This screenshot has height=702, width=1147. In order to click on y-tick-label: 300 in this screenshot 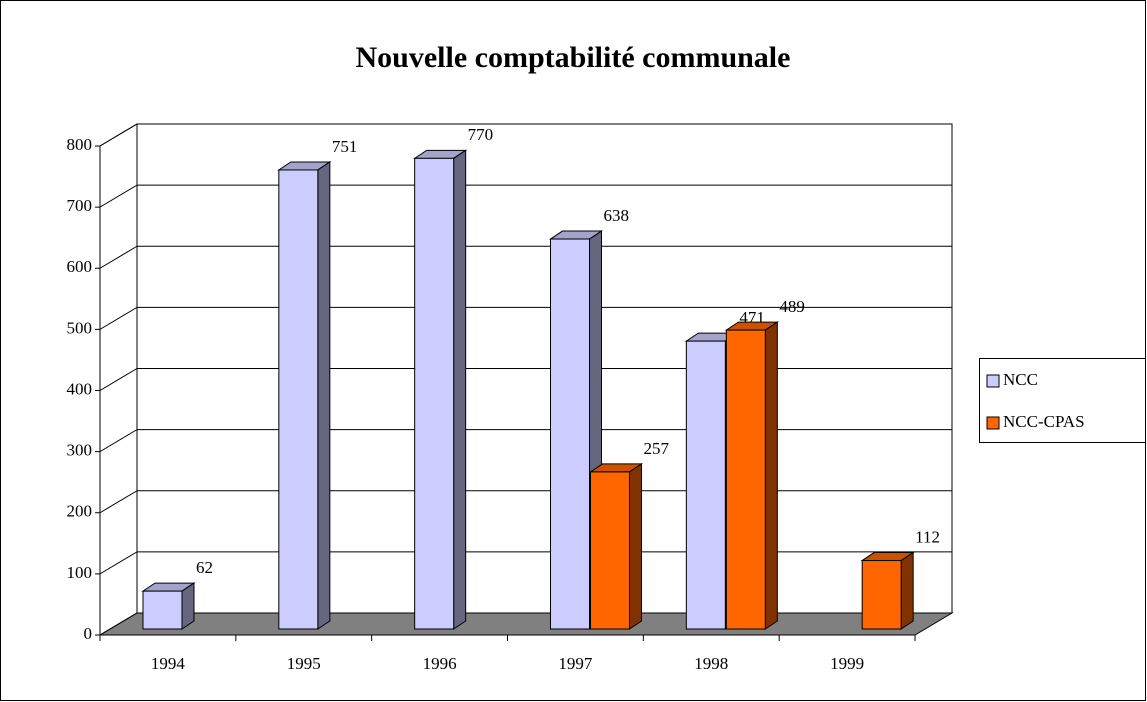, I will do `click(80, 450)`.